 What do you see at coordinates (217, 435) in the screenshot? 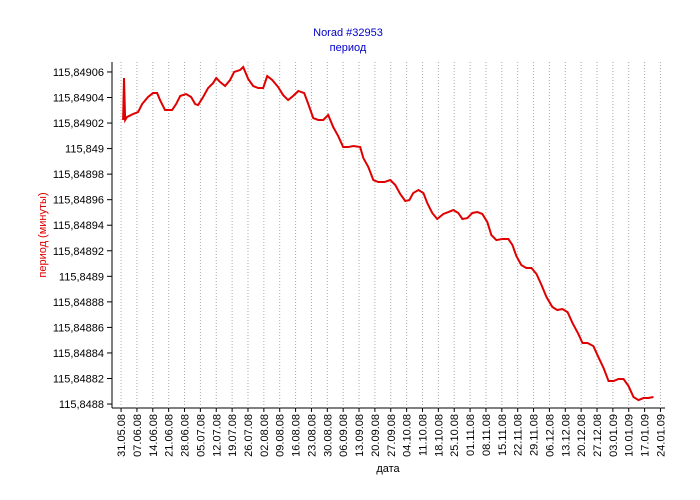
I see `x-tick-label: 12.07.08` at bounding box center [217, 435].